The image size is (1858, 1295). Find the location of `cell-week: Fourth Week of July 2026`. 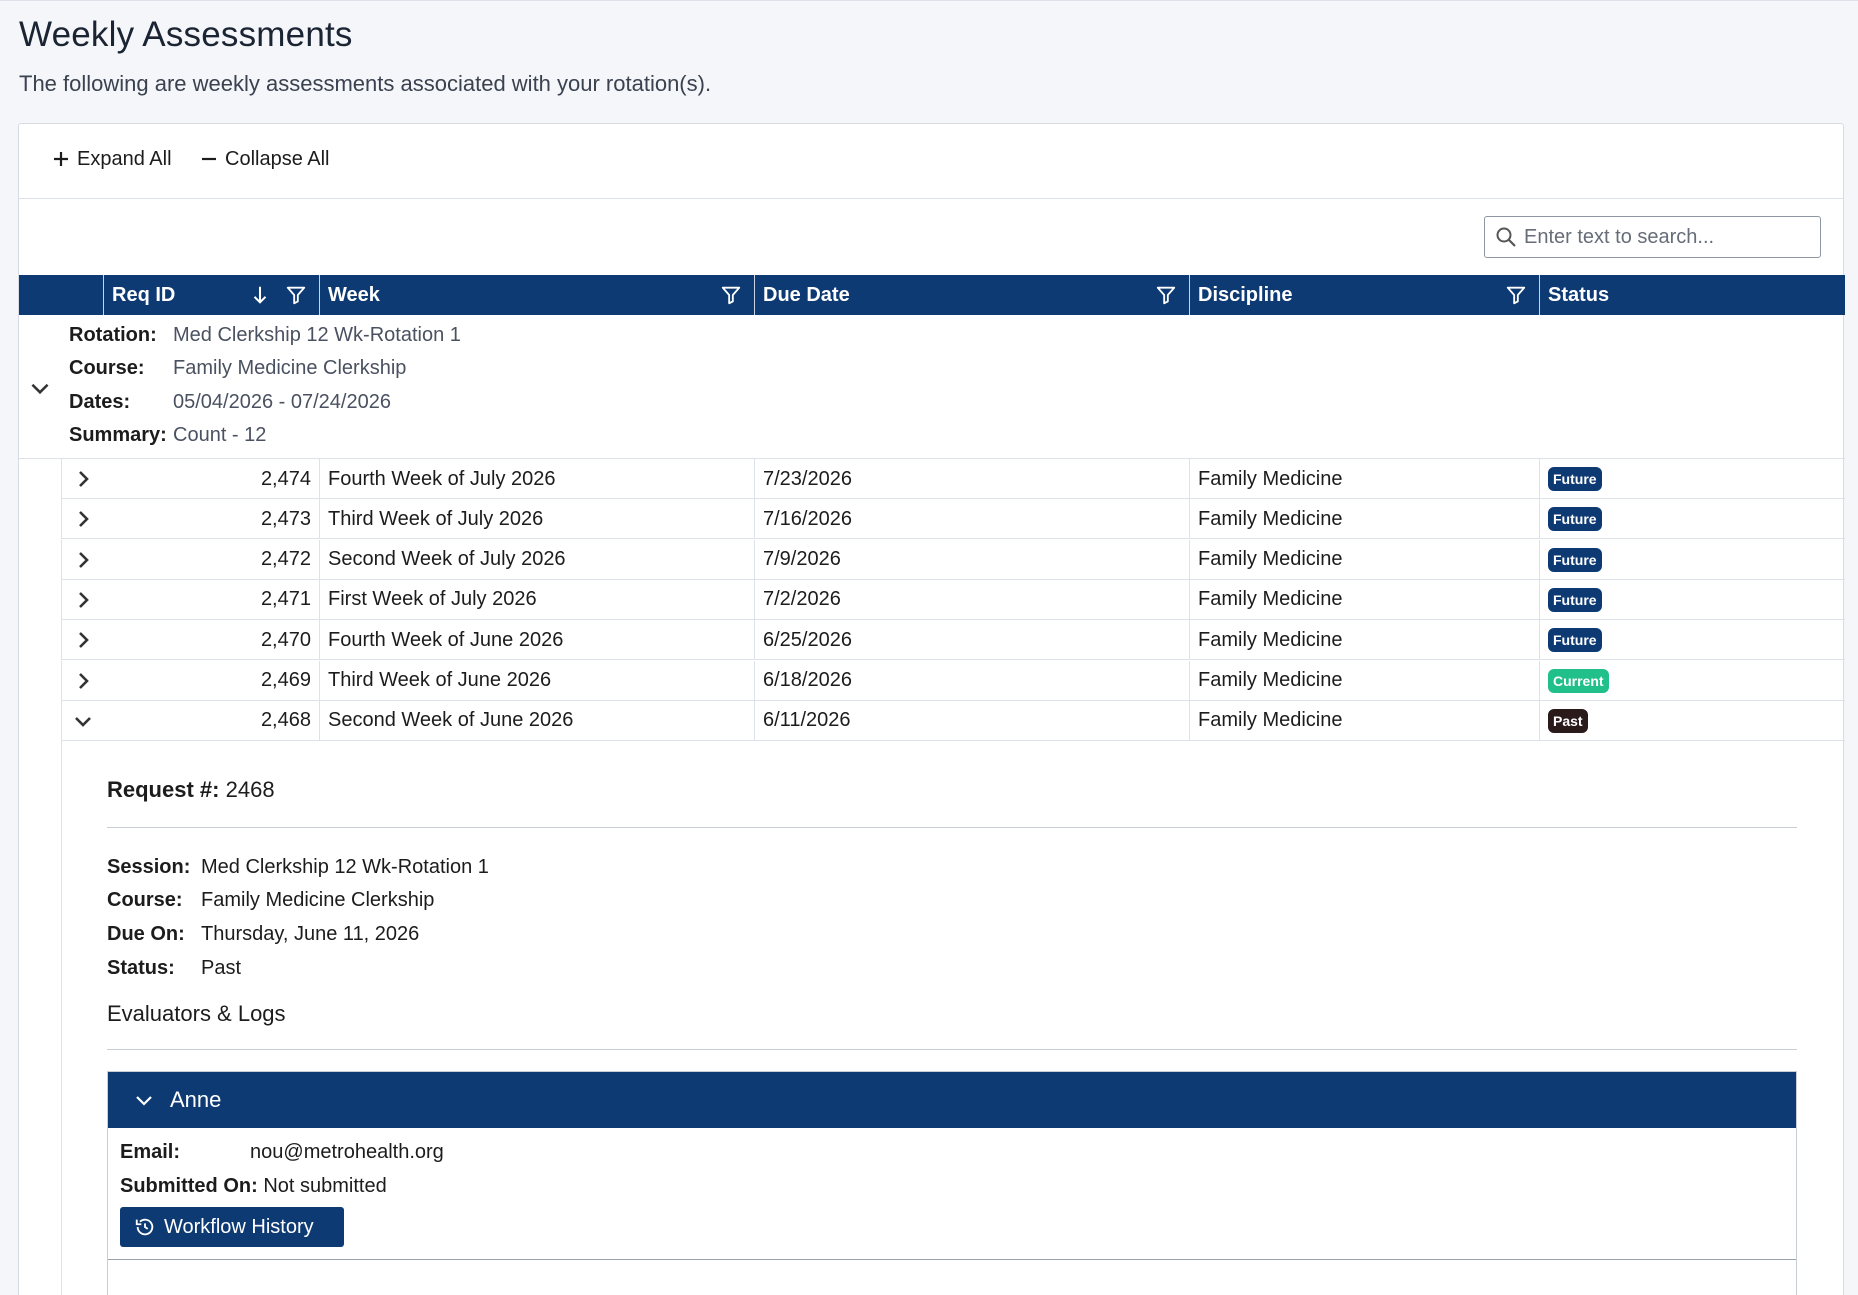

cell-week: Fourth Week of July 2026 is located at coordinates (537, 479).